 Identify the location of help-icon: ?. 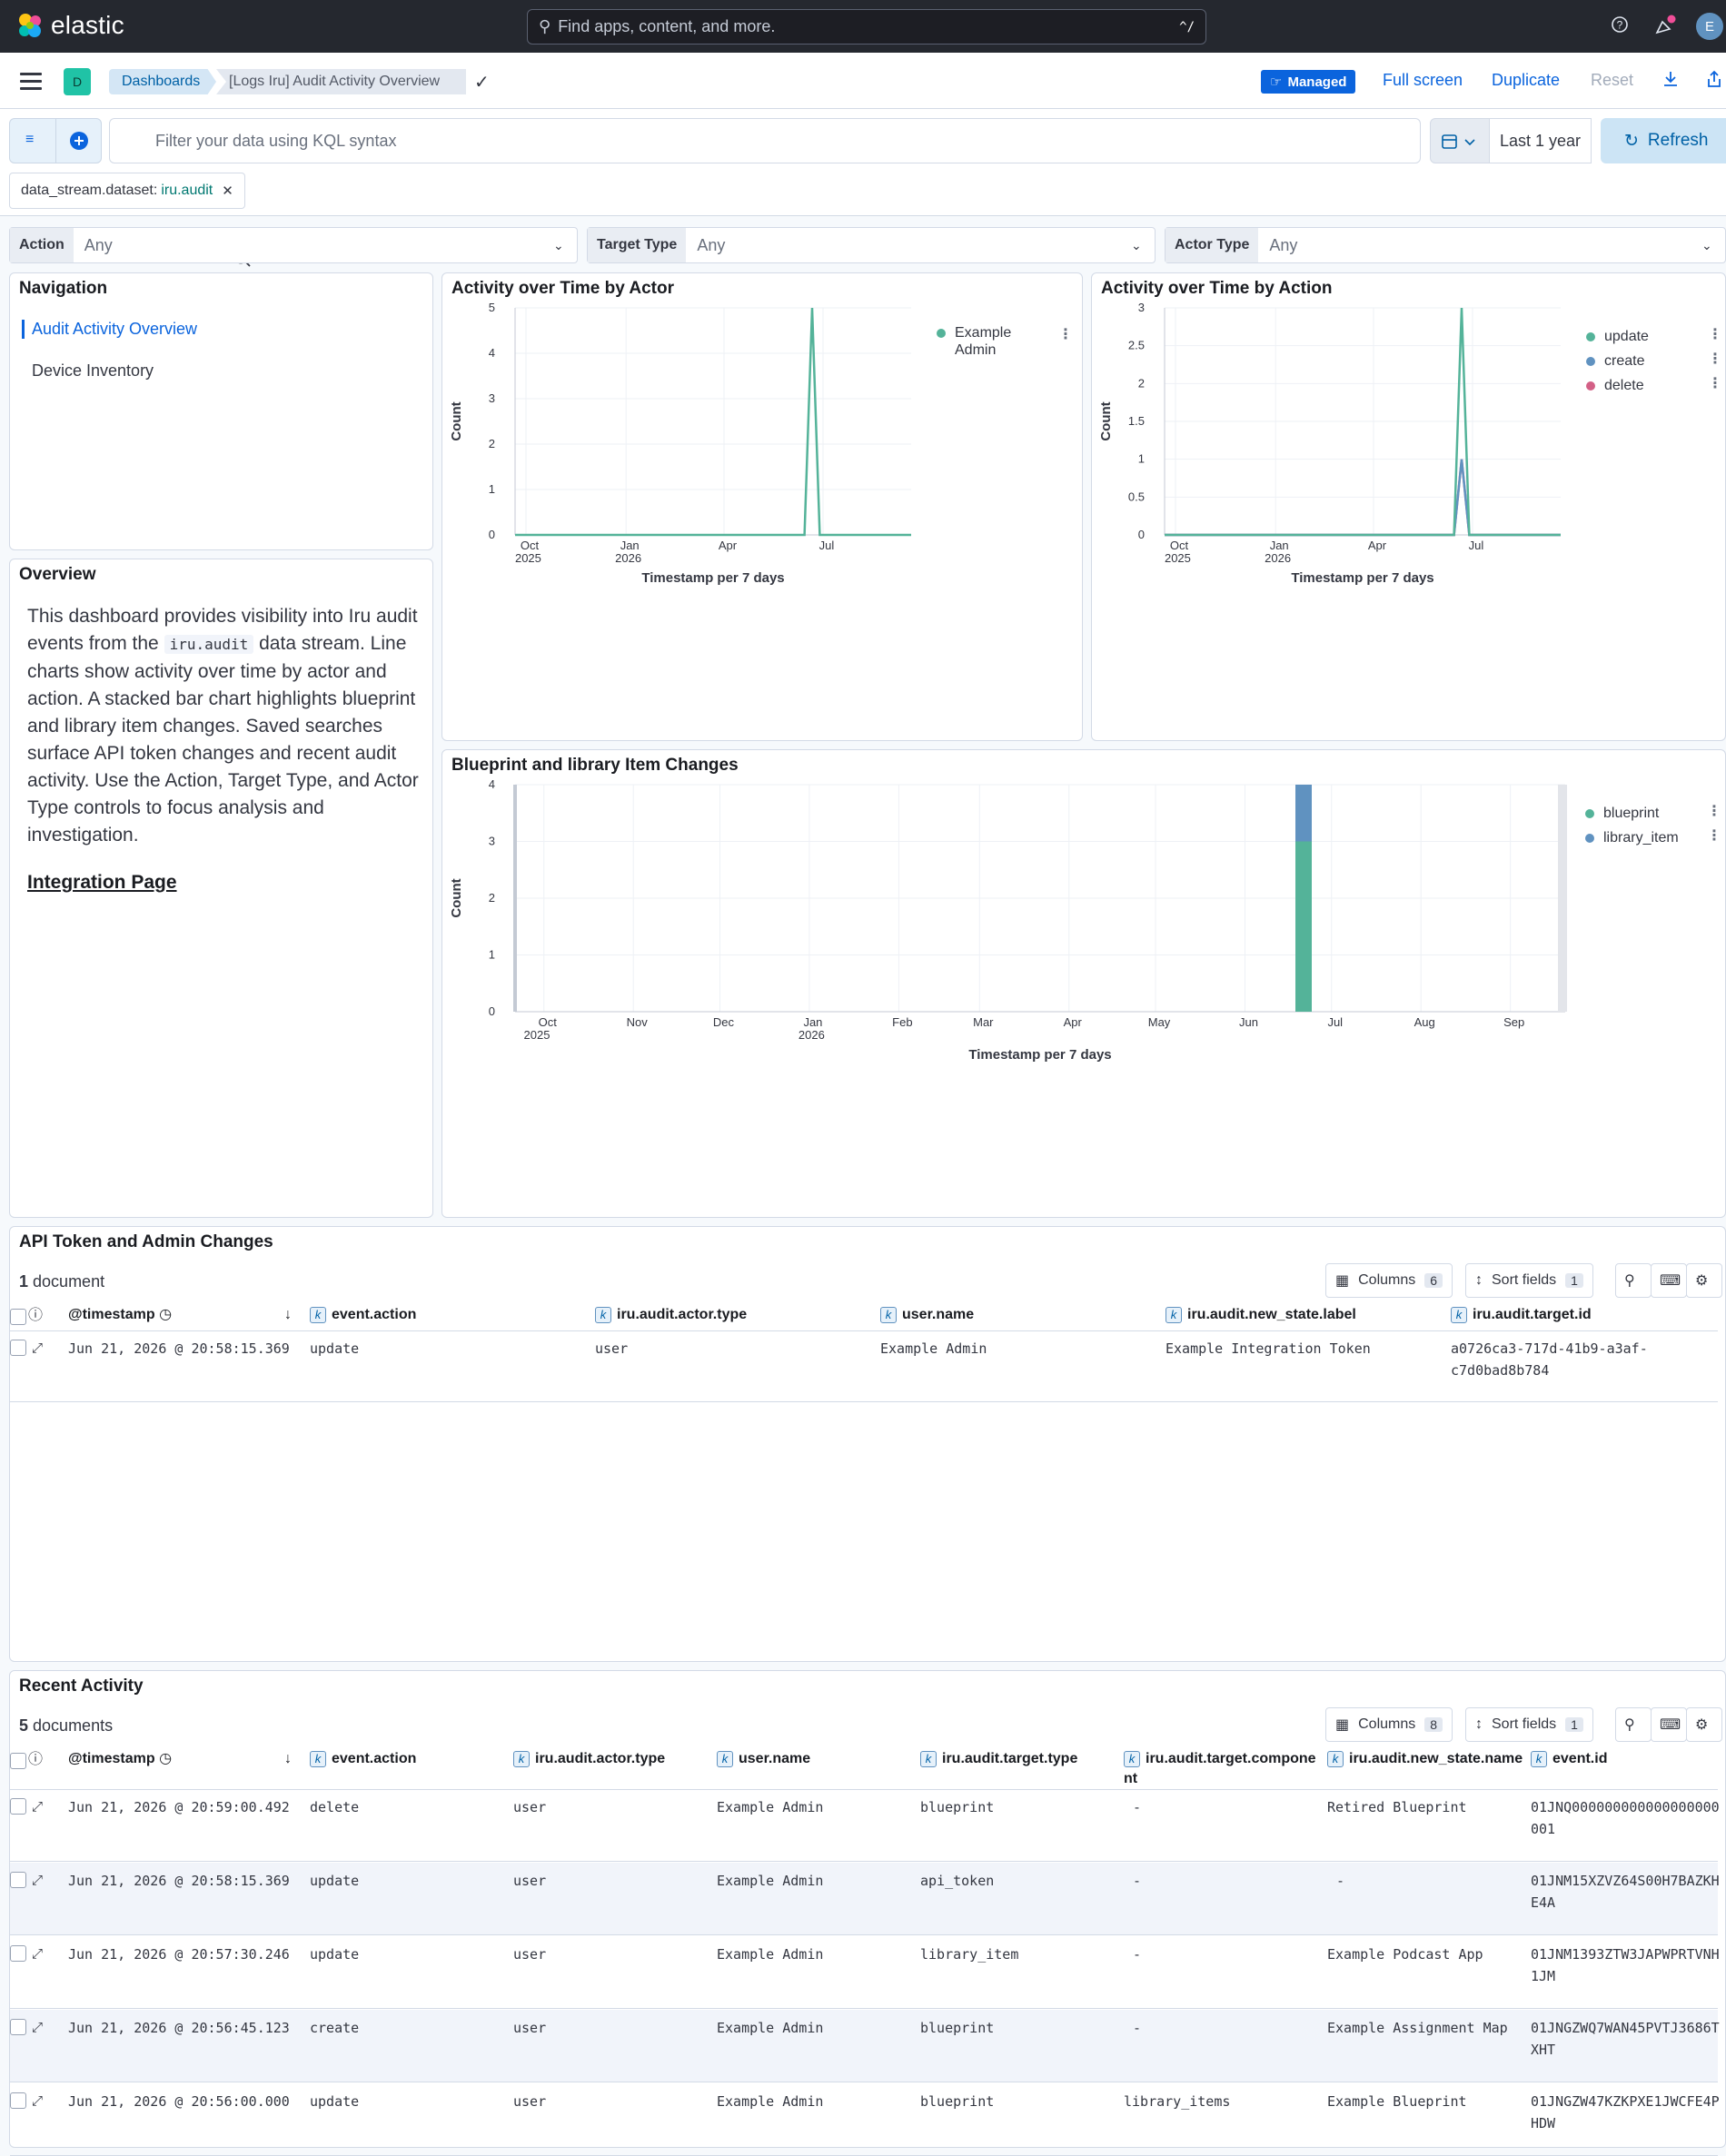
(1620, 26).